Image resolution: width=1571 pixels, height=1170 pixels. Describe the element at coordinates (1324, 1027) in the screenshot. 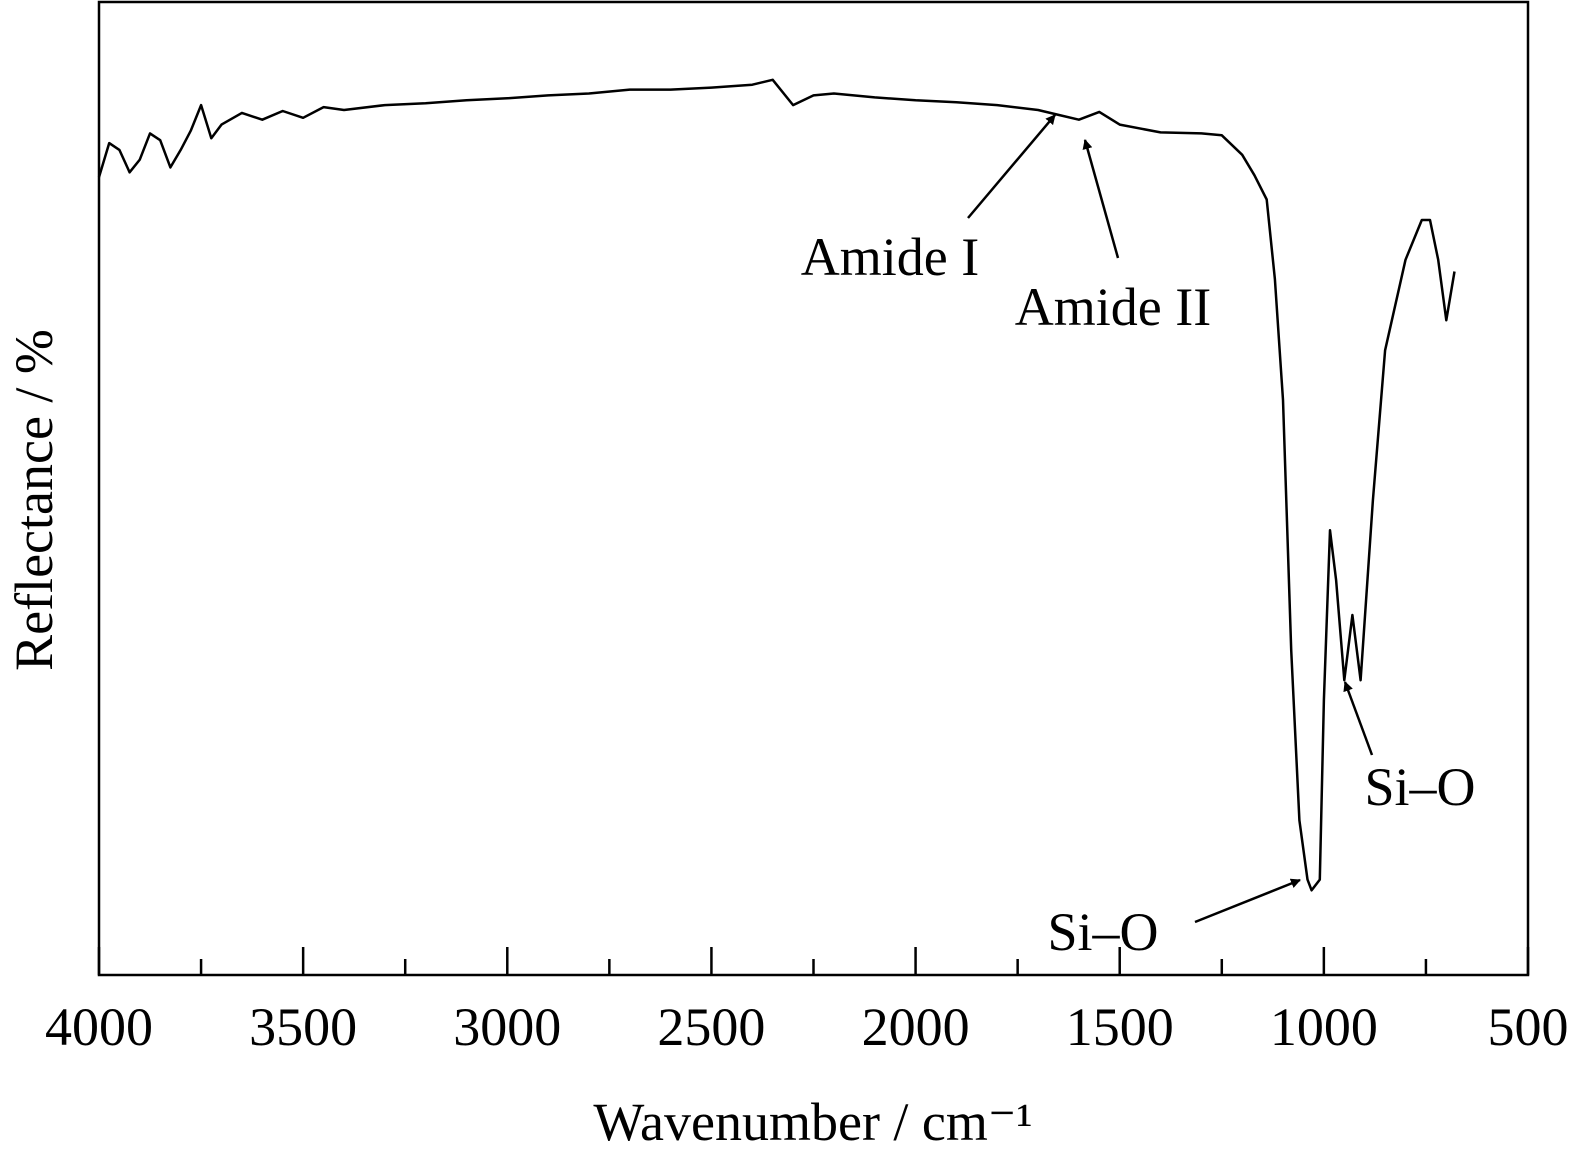

I see `x-tick-label: 1000` at that location.